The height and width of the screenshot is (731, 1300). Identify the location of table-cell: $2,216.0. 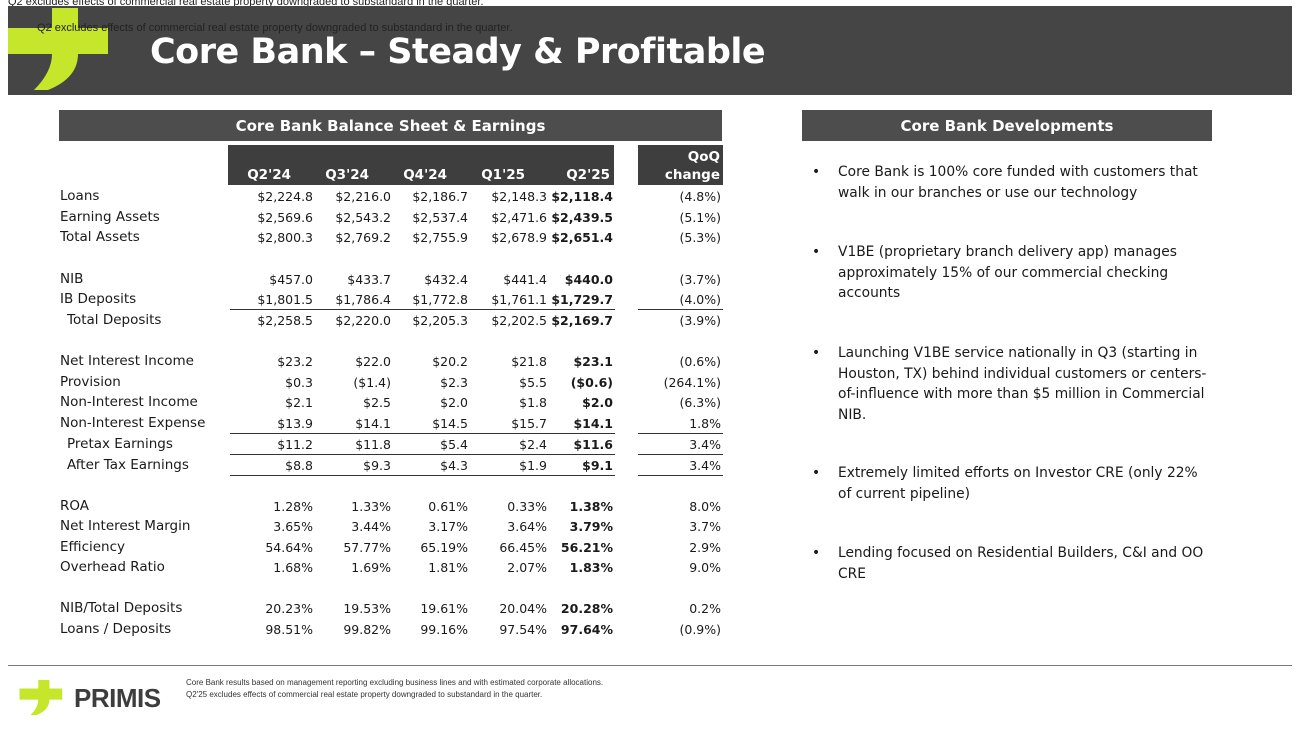
(363, 196).